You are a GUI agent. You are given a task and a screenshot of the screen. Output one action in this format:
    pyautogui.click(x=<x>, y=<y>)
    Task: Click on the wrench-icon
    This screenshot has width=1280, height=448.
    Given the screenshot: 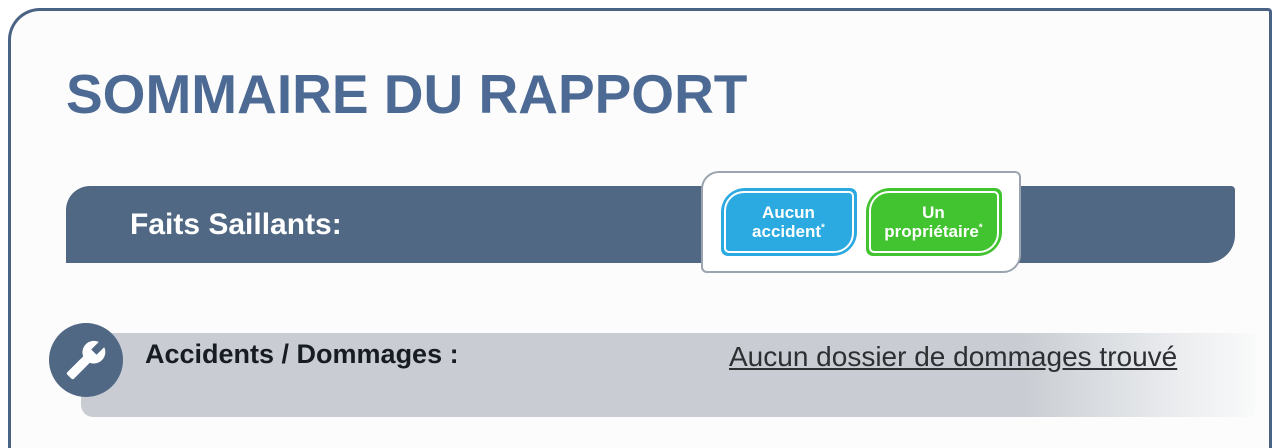 What is the action you would take?
    pyautogui.click(x=86, y=360)
    